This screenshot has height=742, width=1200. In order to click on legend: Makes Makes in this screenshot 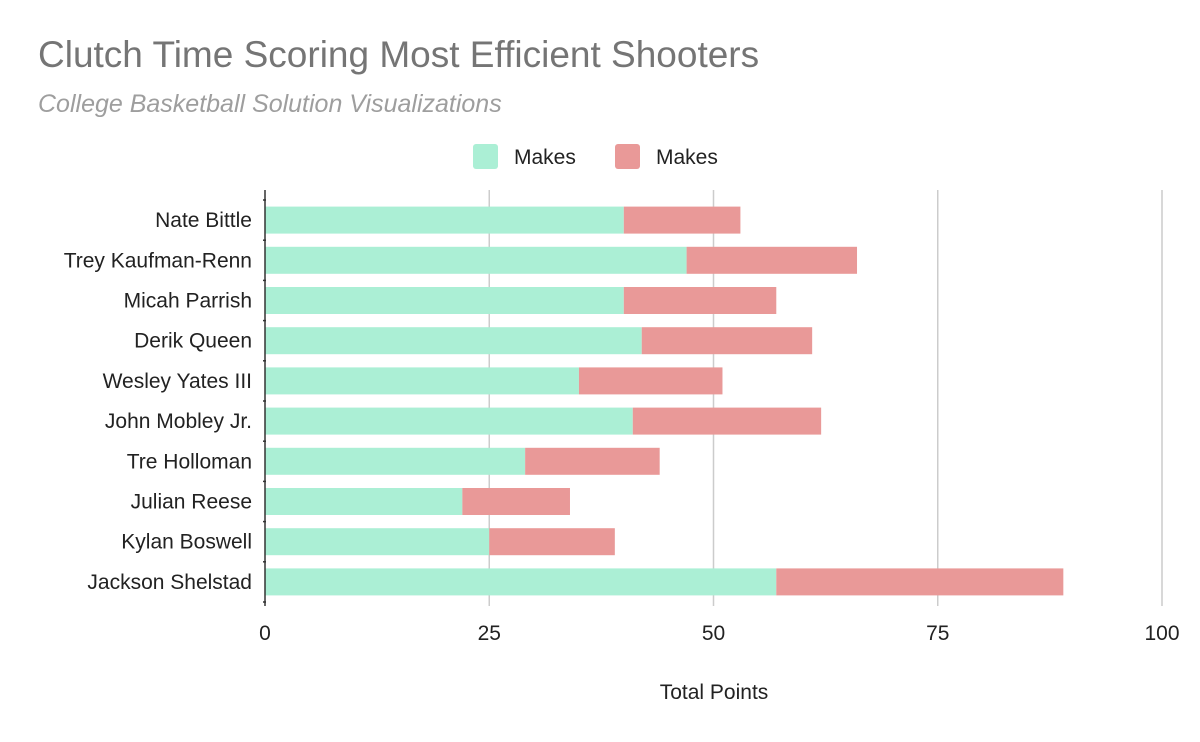, I will do `click(595, 156)`.